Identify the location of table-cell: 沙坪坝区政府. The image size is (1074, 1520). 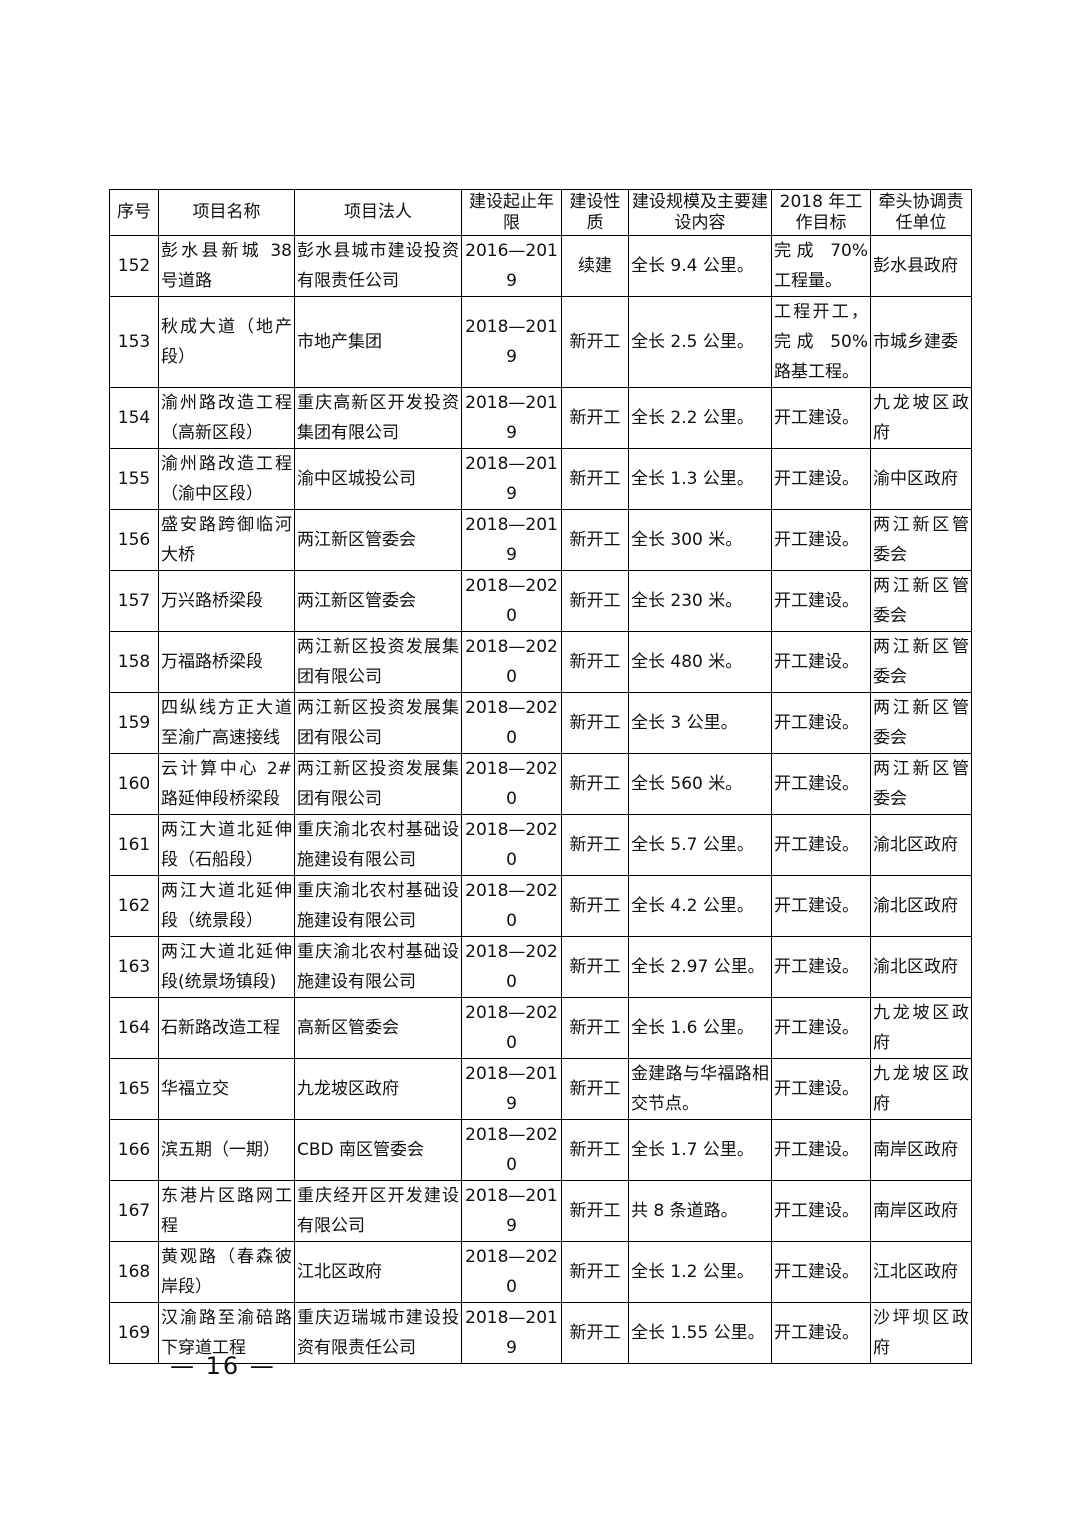
(921, 1333).